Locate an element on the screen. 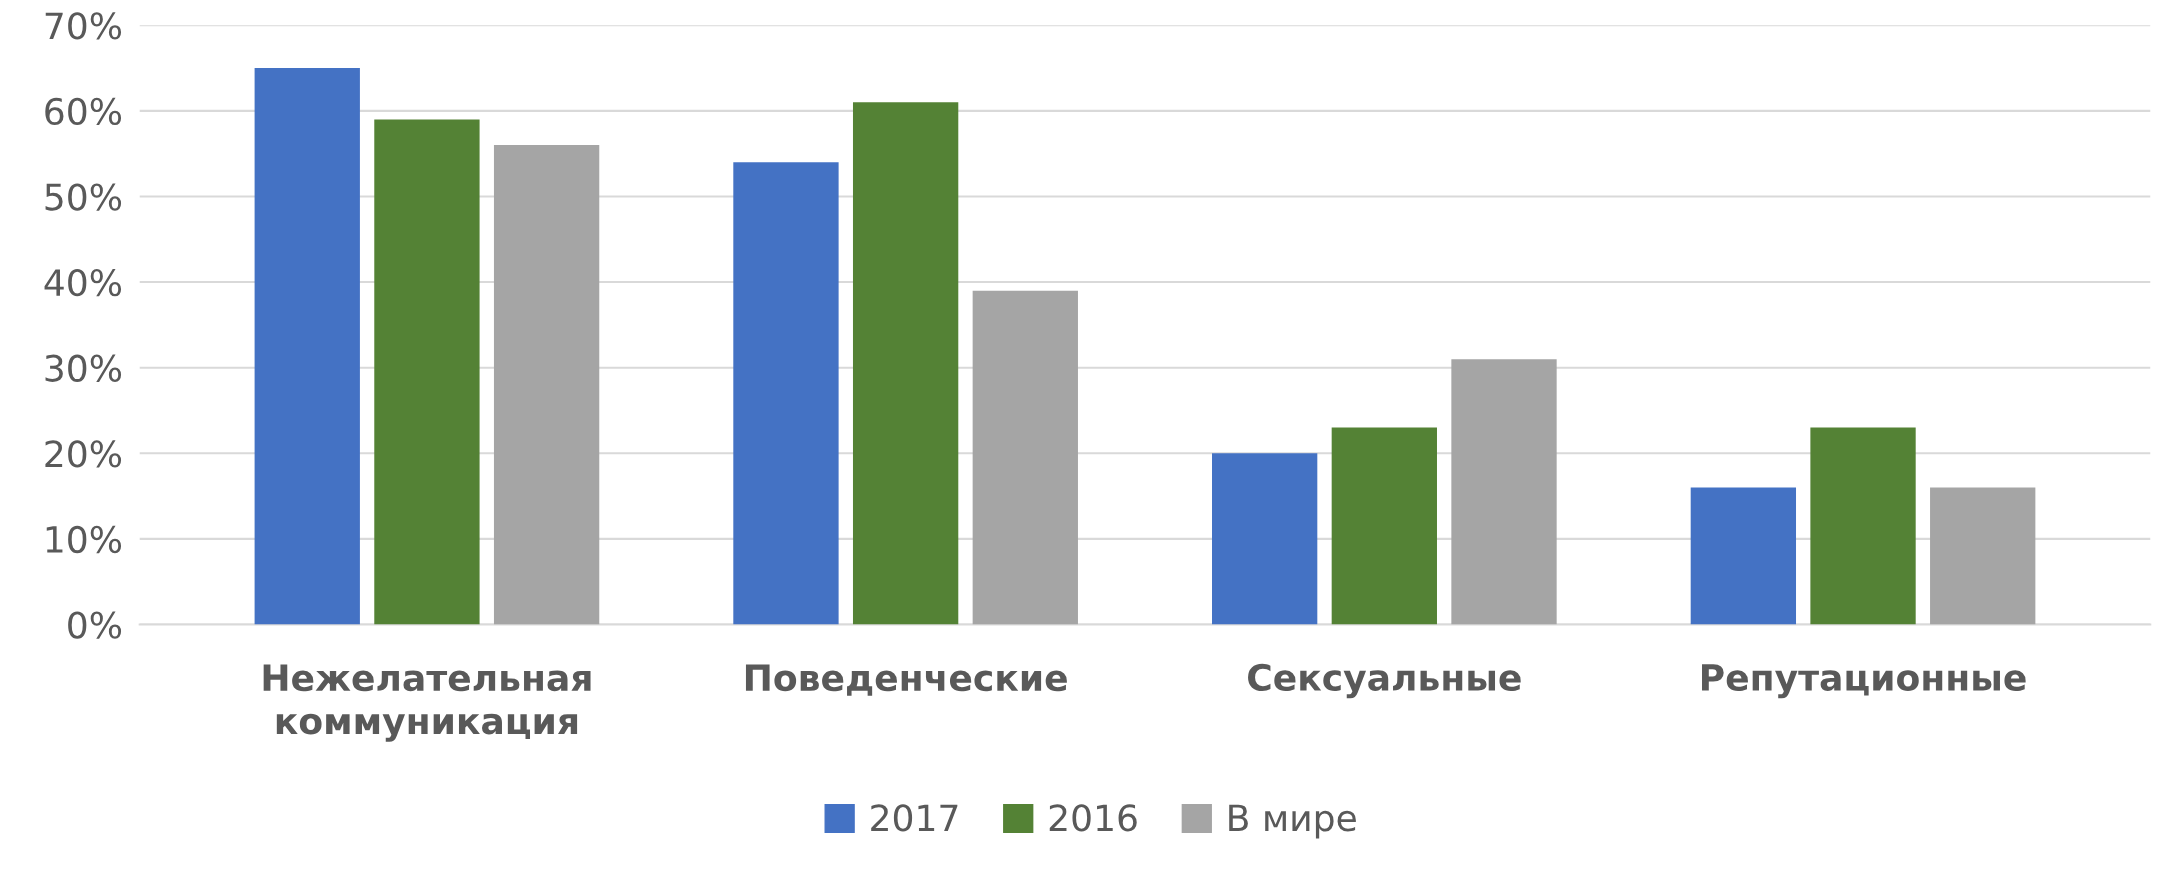 This screenshot has width=2183, height=871. y-tick-label: 20% is located at coordinates (83, 454).